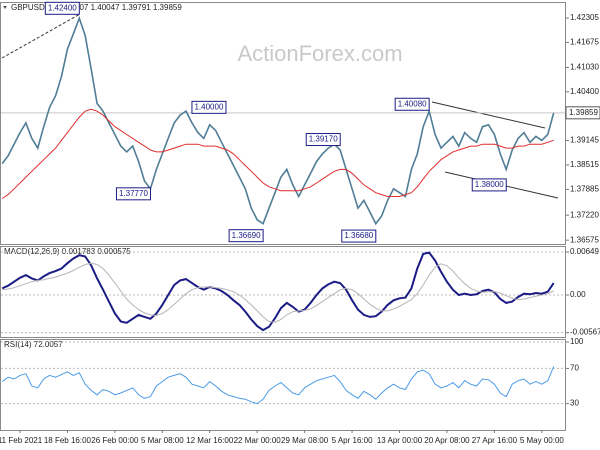  Describe the element at coordinates (210, 440) in the screenshot. I see `x-tick-label: 12 Mar 16:00` at that location.